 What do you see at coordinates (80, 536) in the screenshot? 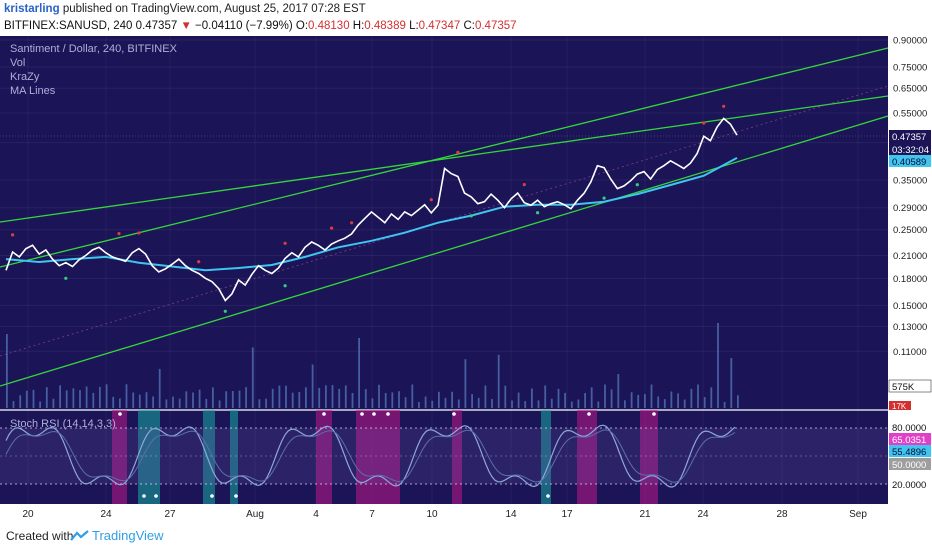
I see `tradingview-logo-icon` at bounding box center [80, 536].